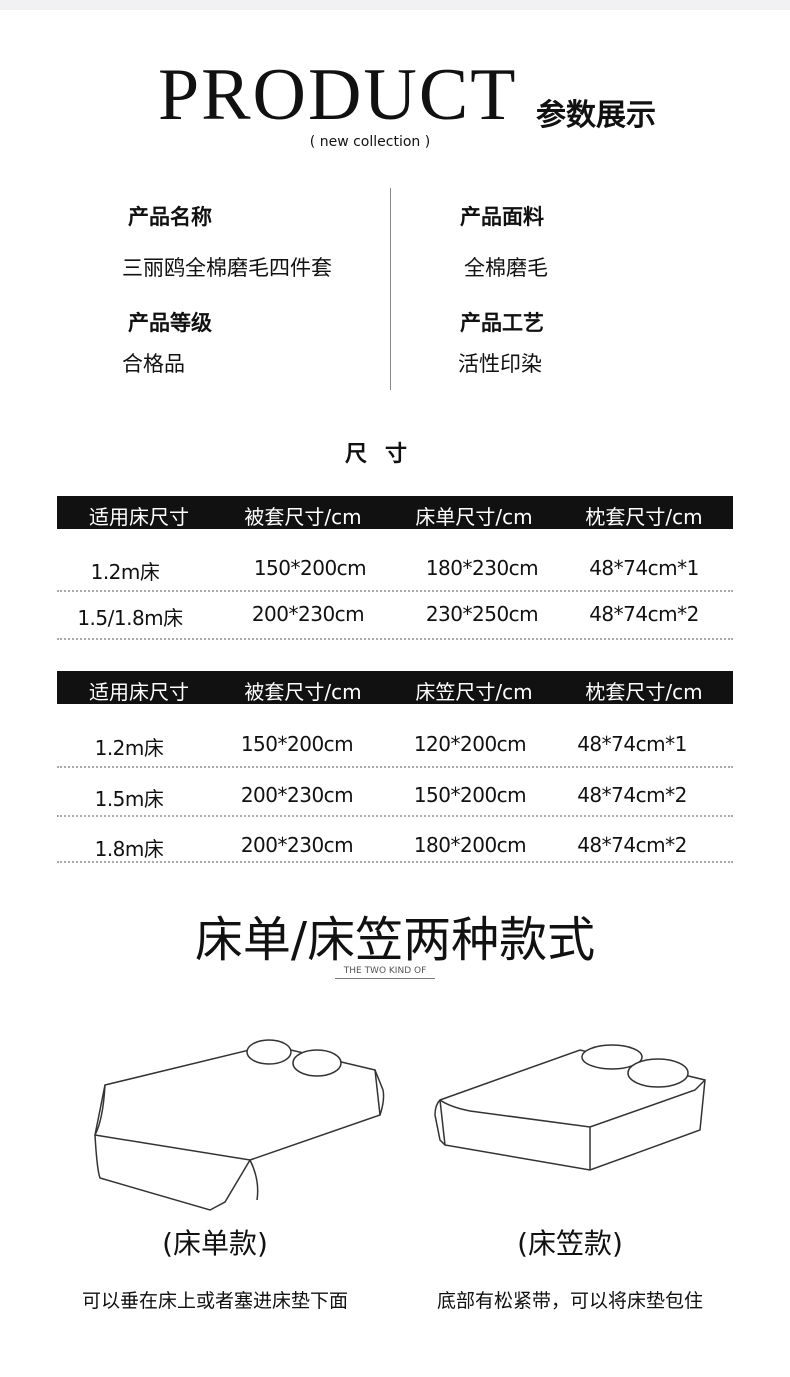 The height and width of the screenshot is (1377, 790). Describe the element at coordinates (215, 1301) in the screenshot. I see `style-desc-flat: 可以垂在床上或者塞进床垫下面` at that location.